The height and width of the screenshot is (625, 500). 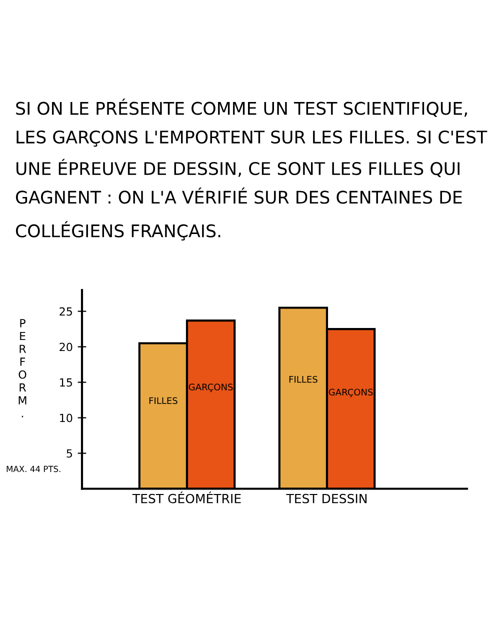 What do you see at coordinates (66, 311) in the screenshot?
I see `y-tick-label: 25` at bounding box center [66, 311].